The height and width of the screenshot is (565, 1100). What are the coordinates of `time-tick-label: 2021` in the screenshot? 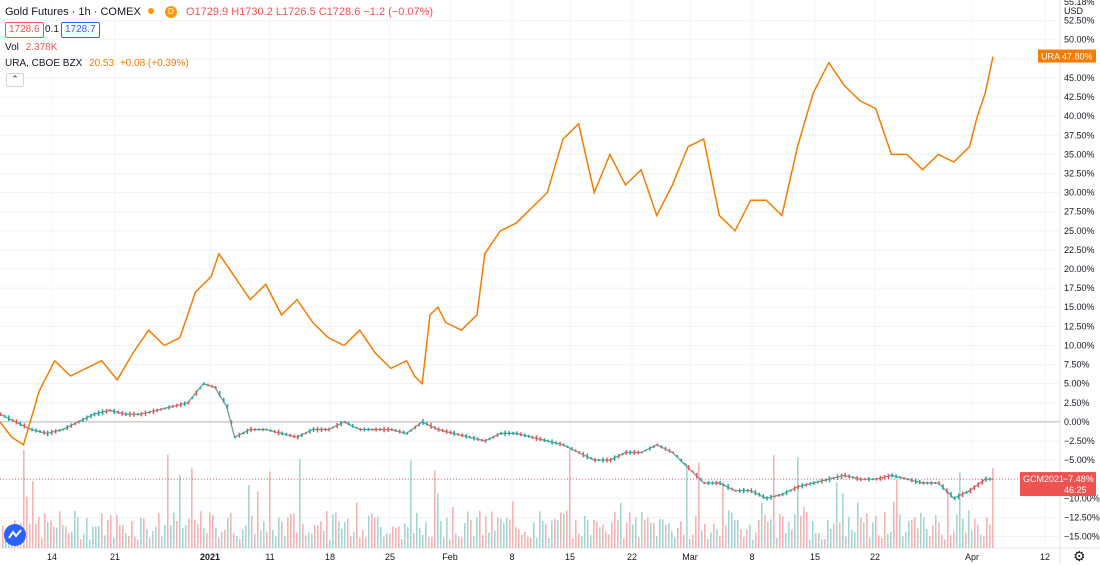 It's located at (210, 557).